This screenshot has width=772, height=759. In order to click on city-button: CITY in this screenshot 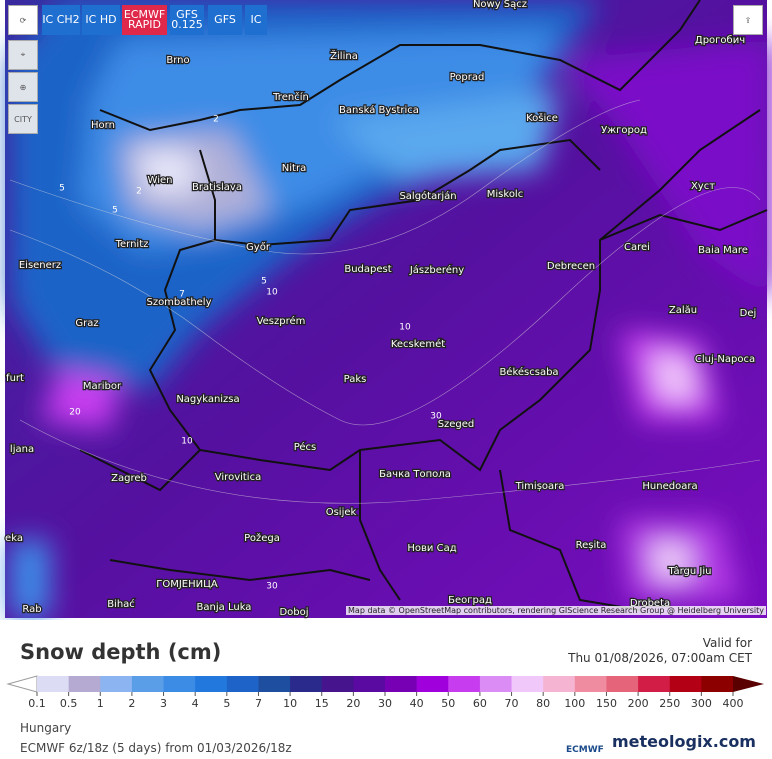, I will do `click(23, 119)`.